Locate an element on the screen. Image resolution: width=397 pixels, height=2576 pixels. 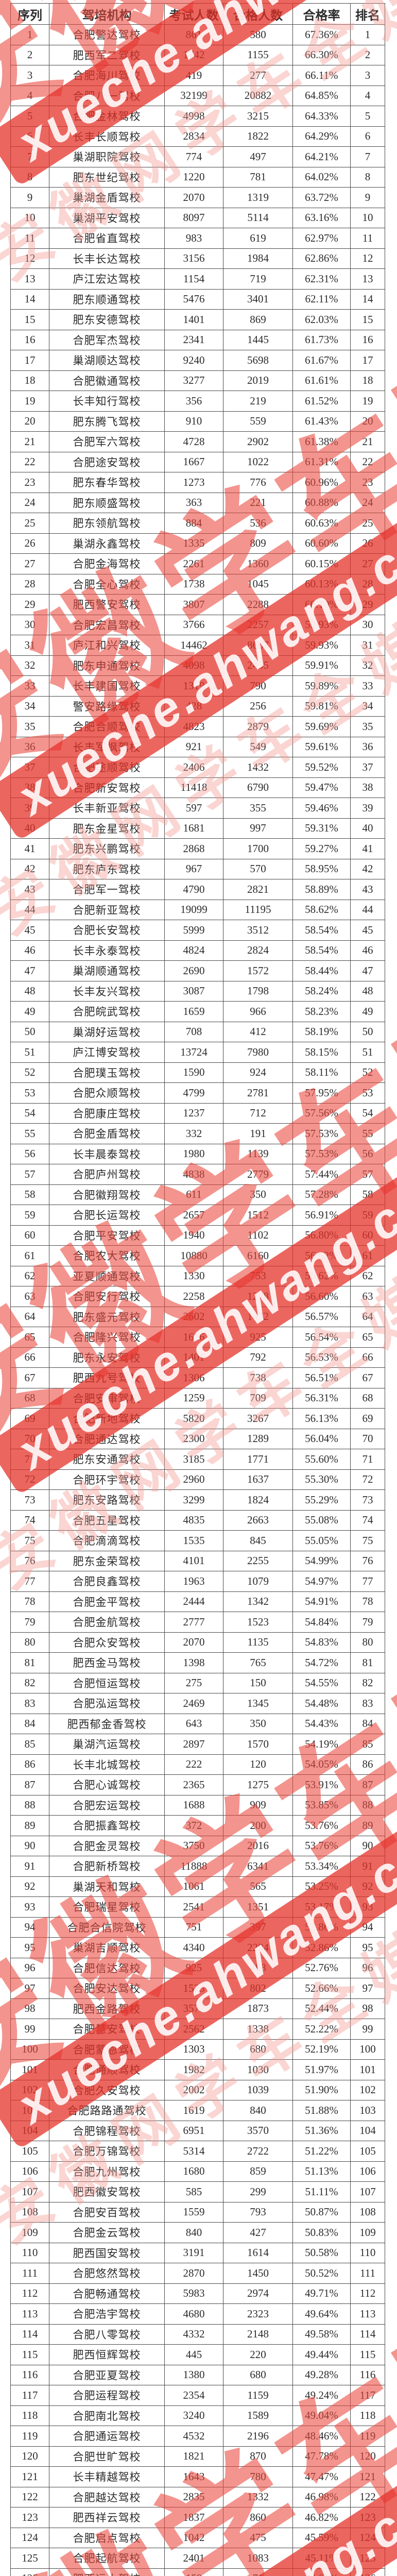
passed-cell: 2323 is located at coordinates (258, 2314).